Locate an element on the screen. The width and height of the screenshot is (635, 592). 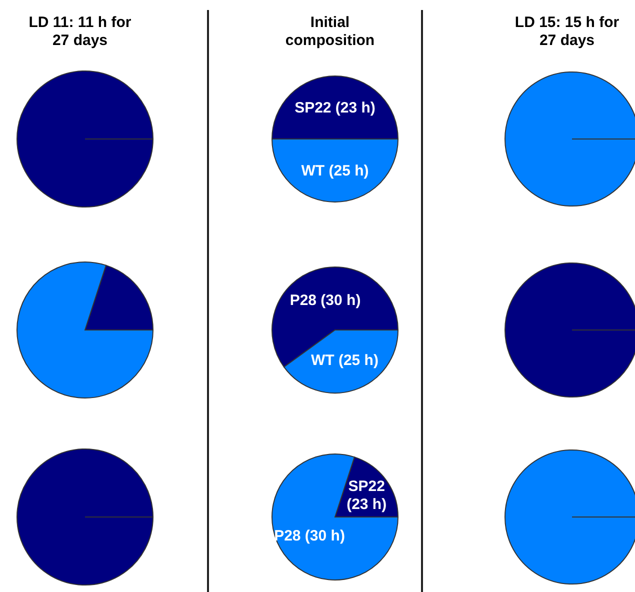
chart-title: LD 15: 15 h for 27 days is located at coordinates (567, 32).